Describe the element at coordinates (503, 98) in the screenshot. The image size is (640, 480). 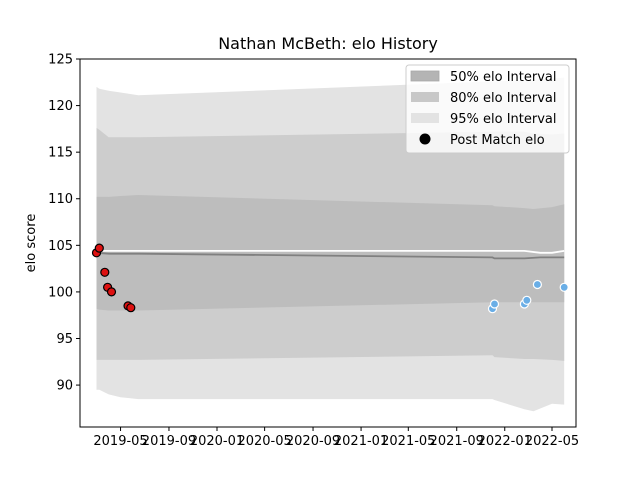
I see `legend-label: 80% elo Interval` at that location.